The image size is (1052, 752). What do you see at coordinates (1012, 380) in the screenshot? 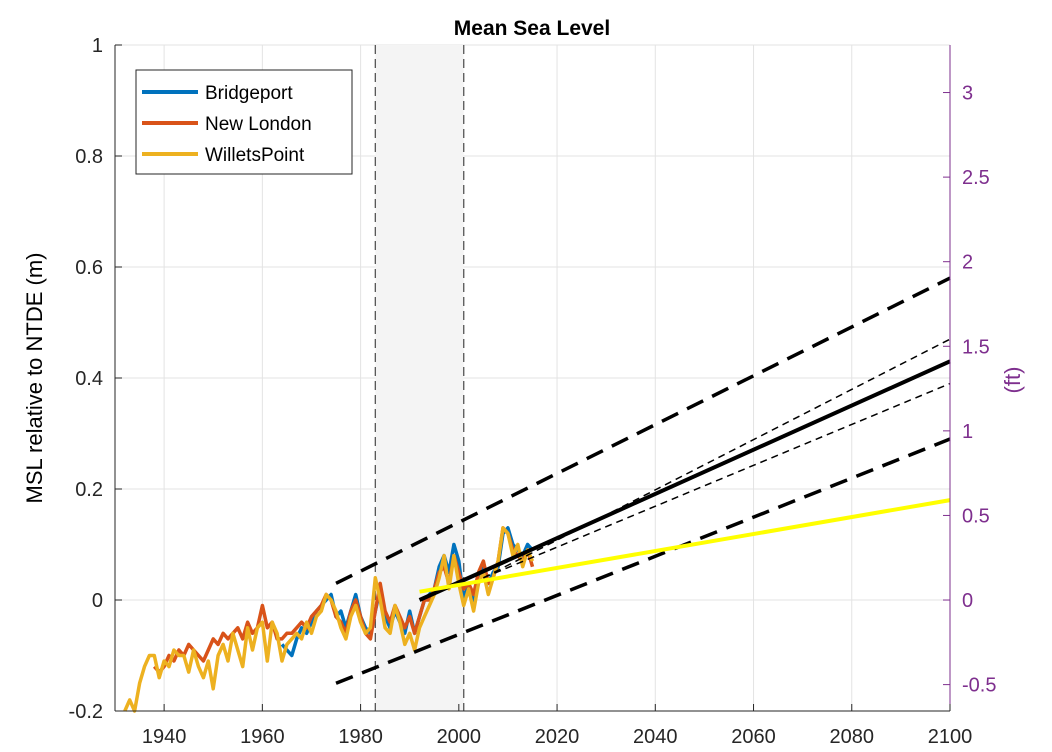
I see `y-axis-right-label: (ft)` at bounding box center [1012, 380].